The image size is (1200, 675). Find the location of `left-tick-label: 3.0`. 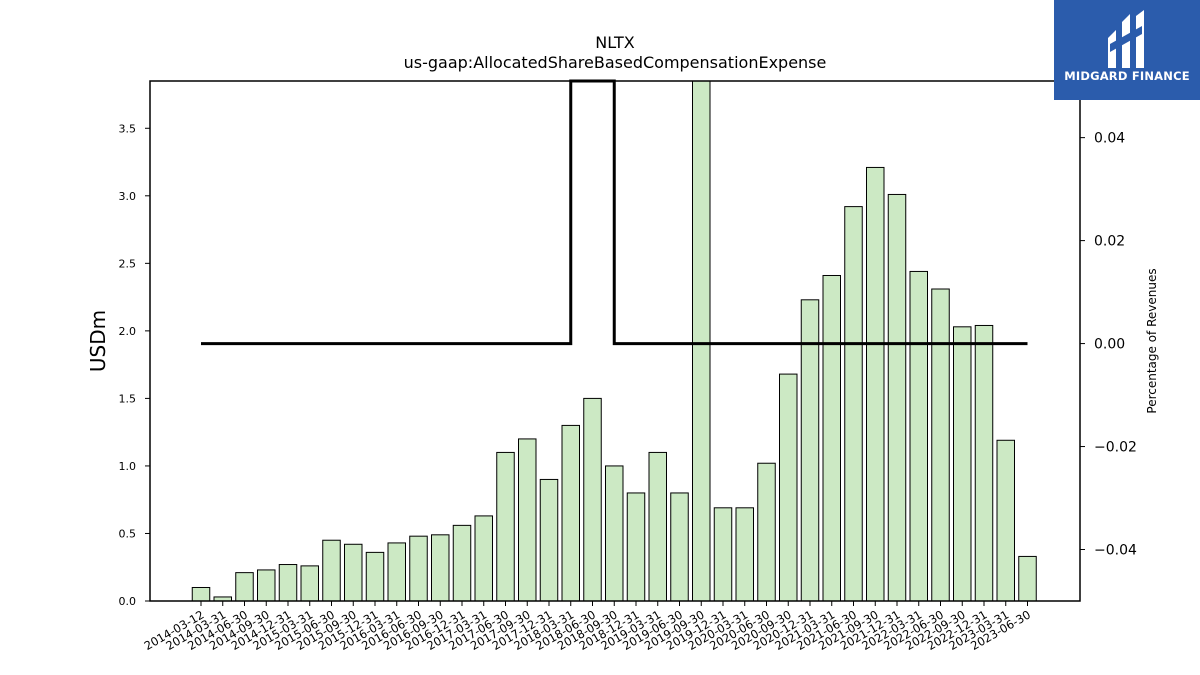

left-tick-label: 3.0 is located at coordinates (128, 196).